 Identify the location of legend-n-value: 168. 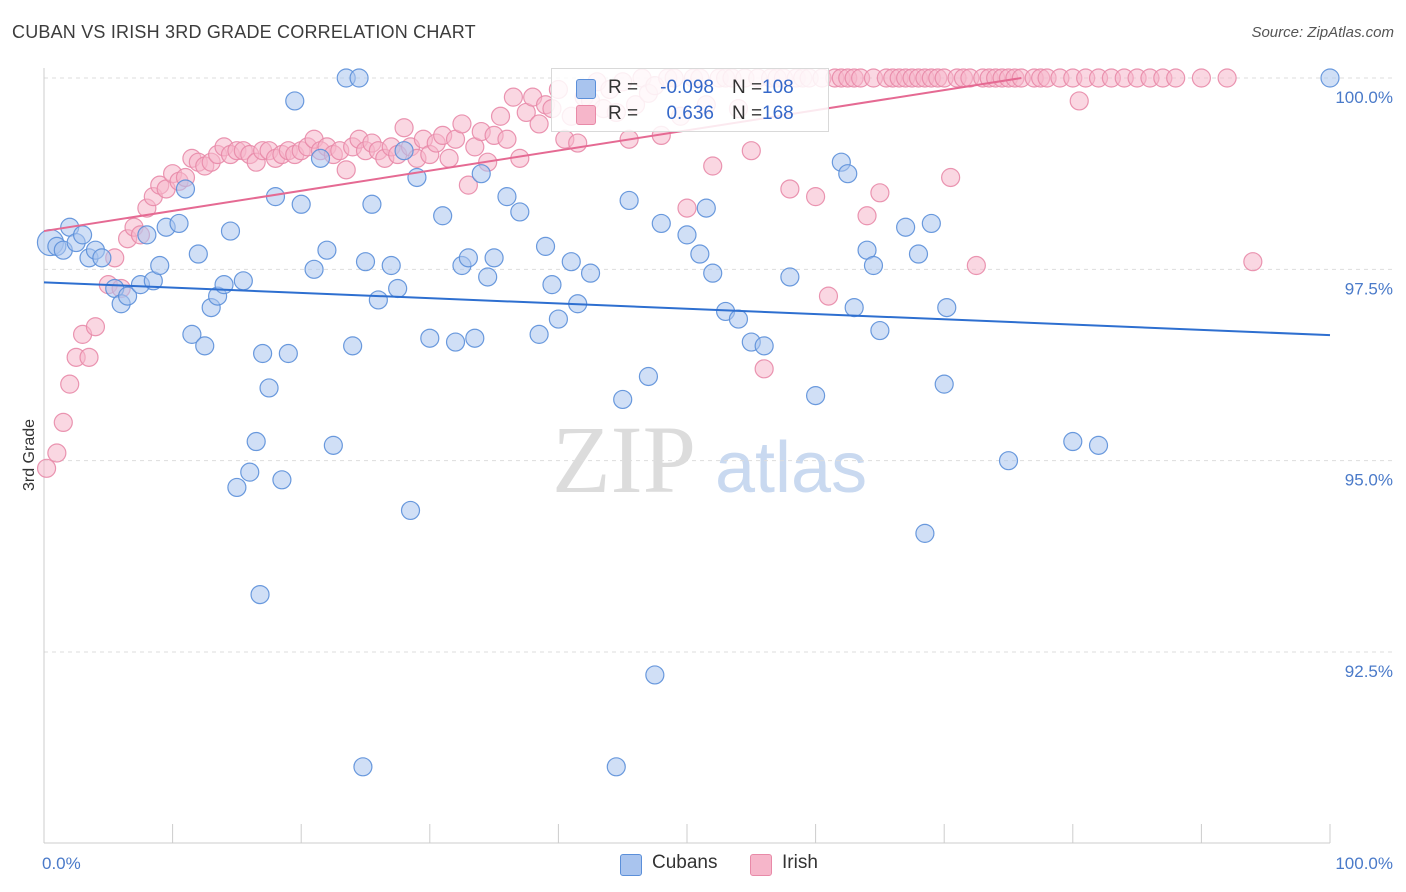
(778, 113).